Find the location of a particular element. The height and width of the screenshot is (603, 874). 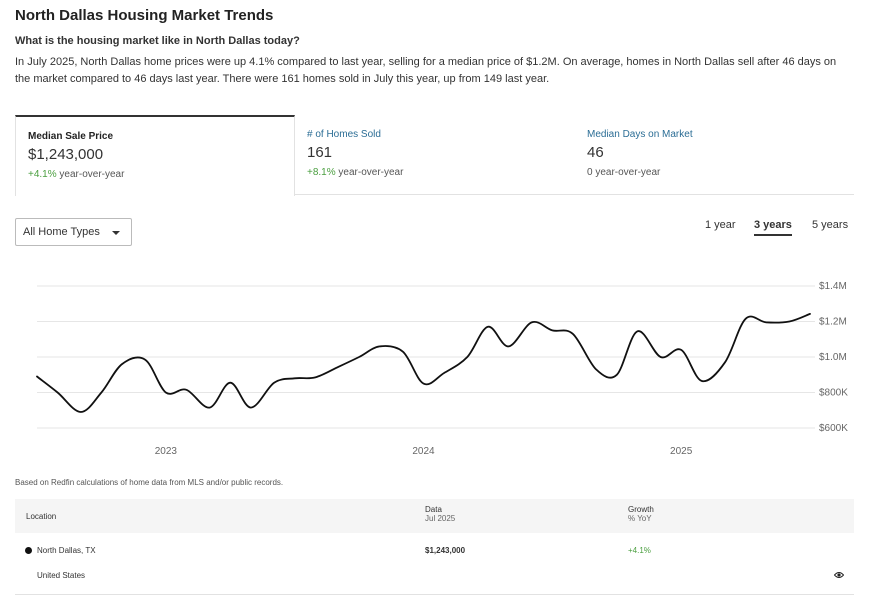

yoy-percent: +4.1% is located at coordinates (42, 174).